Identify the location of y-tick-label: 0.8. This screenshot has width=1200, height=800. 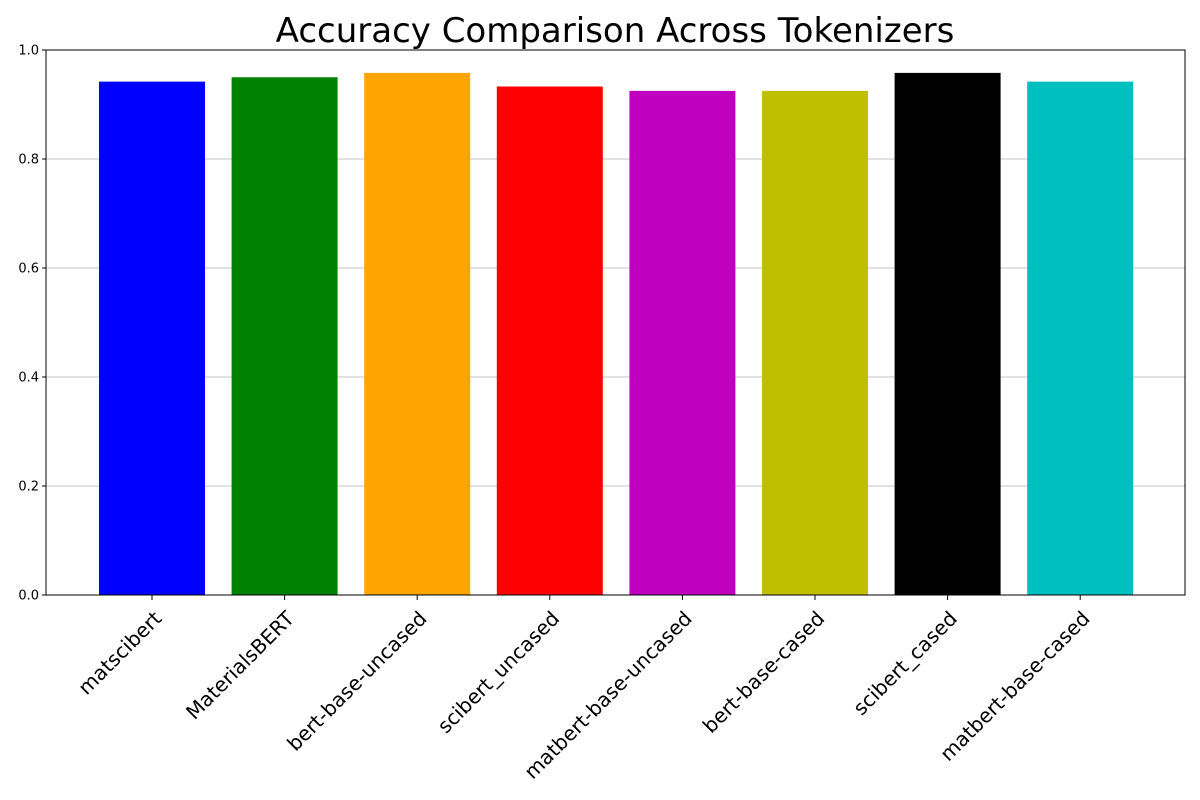
(28, 160).